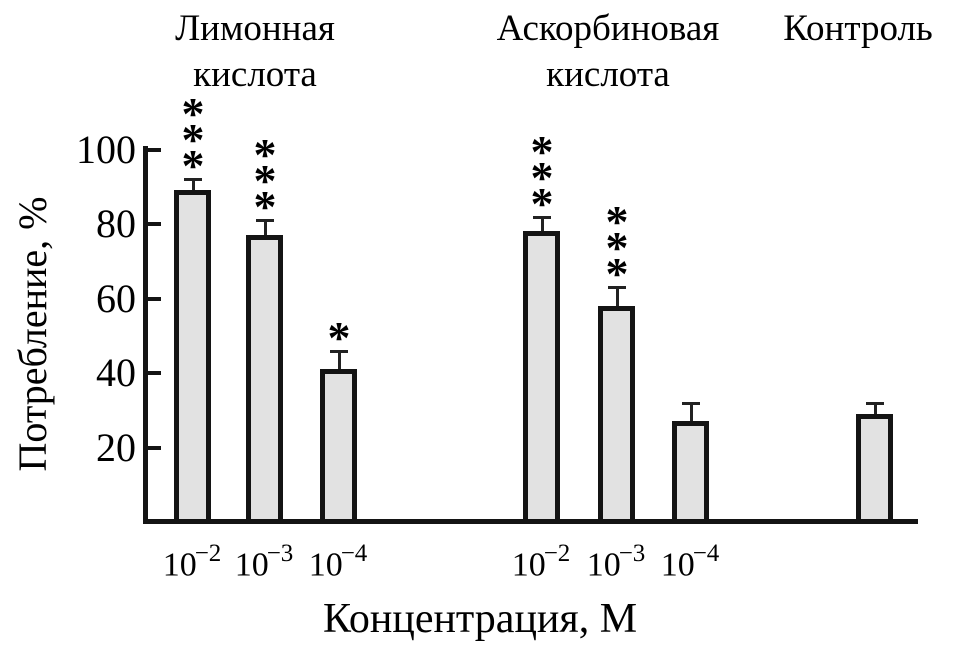 This screenshot has width=958, height=655. What do you see at coordinates (116, 372) in the screenshot?
I see `y-tick-label: 40` at bounding box center [116, 372].